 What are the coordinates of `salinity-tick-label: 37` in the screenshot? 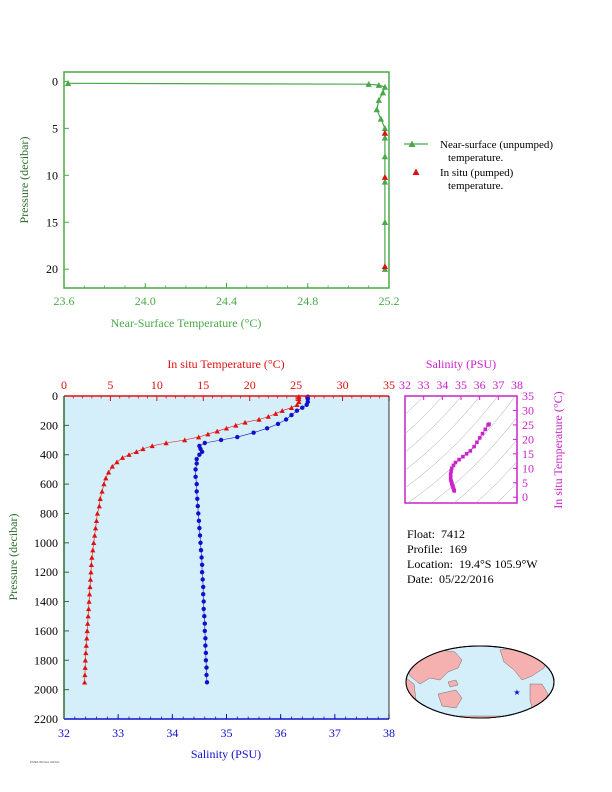 It's located at (335, 733).